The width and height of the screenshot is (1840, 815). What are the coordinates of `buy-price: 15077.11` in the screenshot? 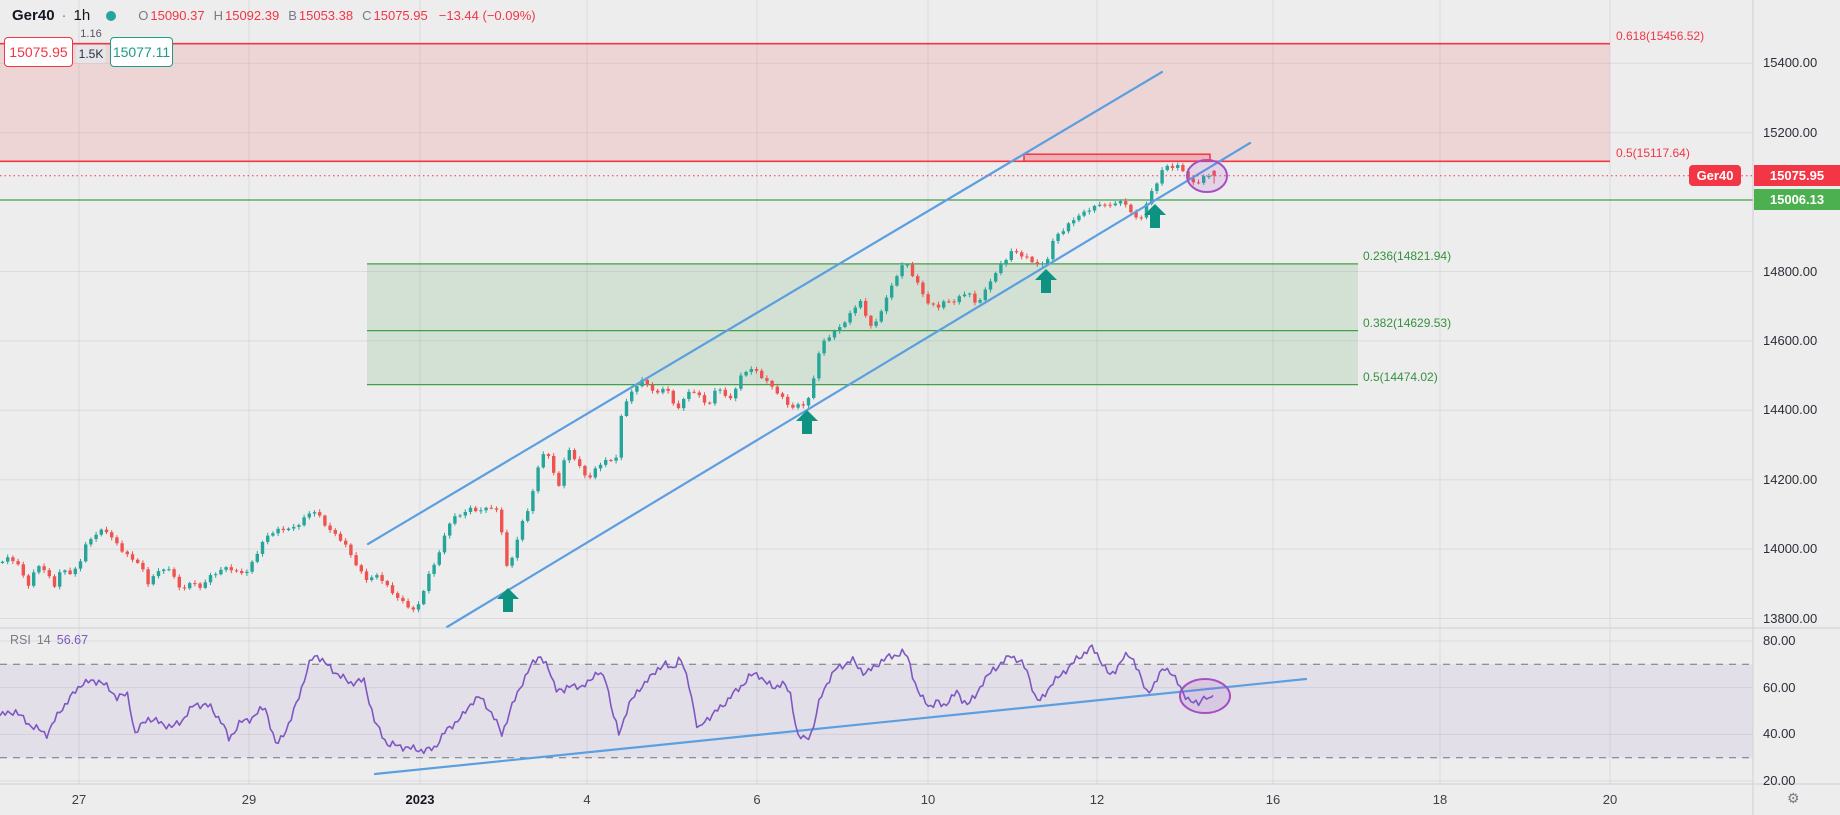 It's located at (141, 52).